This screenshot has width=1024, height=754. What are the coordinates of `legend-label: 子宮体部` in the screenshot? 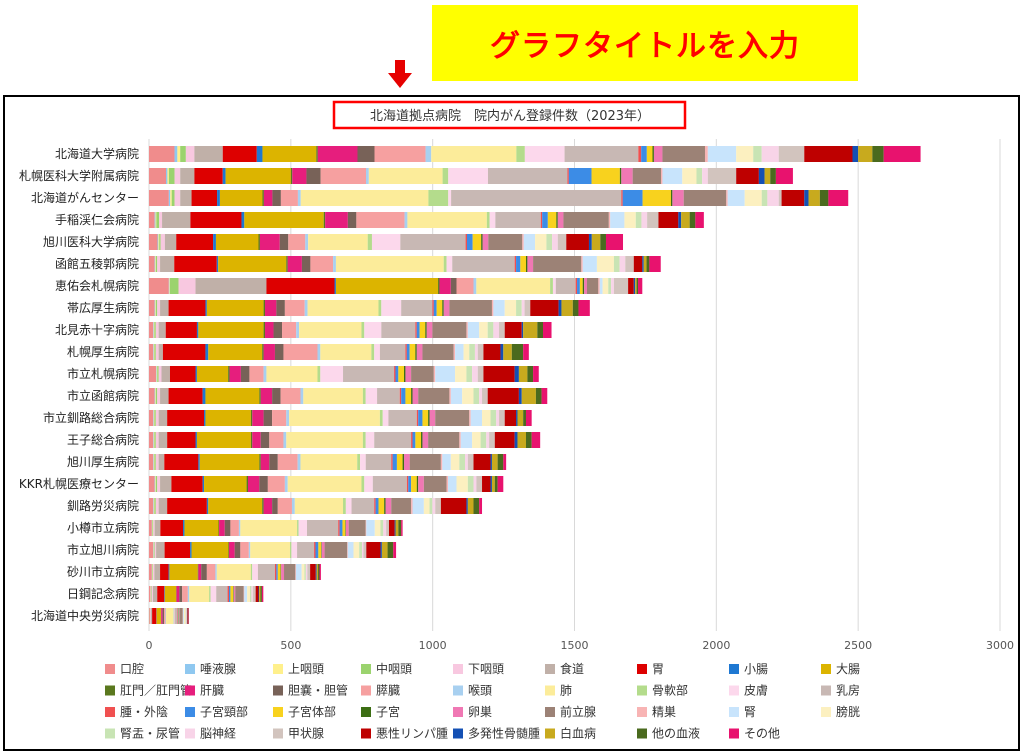 It's located at (312, 711).